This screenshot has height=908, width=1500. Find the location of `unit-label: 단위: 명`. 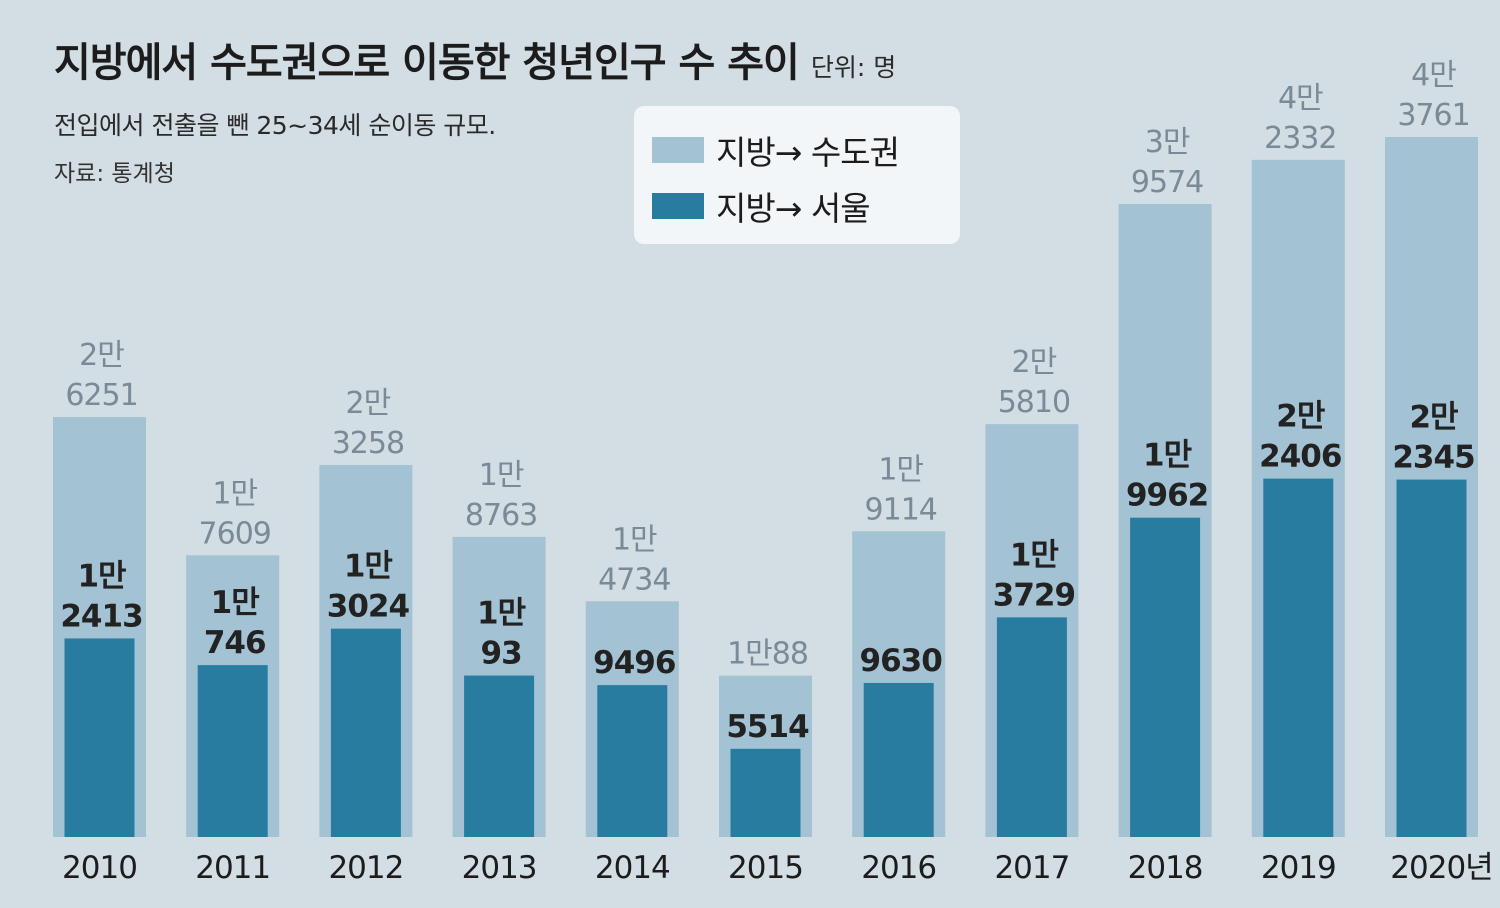

unit-label: 단위: 명 is located at coordinates (853, 67).